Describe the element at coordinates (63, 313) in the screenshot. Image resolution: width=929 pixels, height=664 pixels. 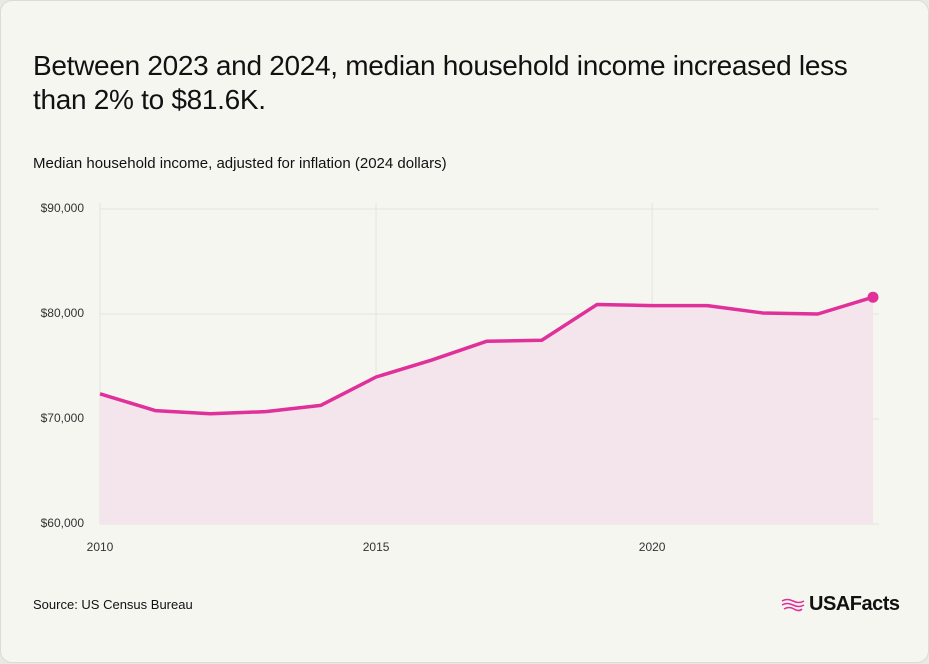
I see `y-tick-label: $80,000` at that location.